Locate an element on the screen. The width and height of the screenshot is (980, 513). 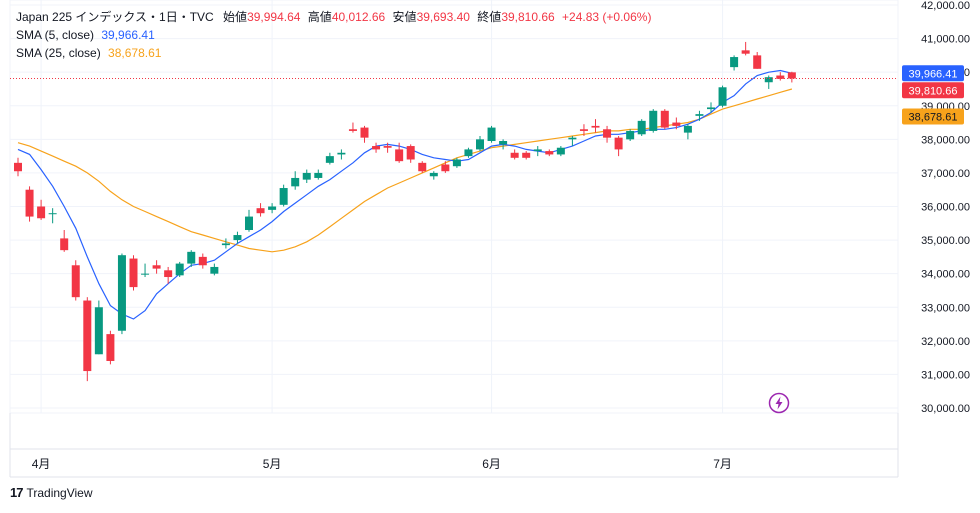
time-axis: 4月 5月 6月 7月 is located at coordinates (382, 464).